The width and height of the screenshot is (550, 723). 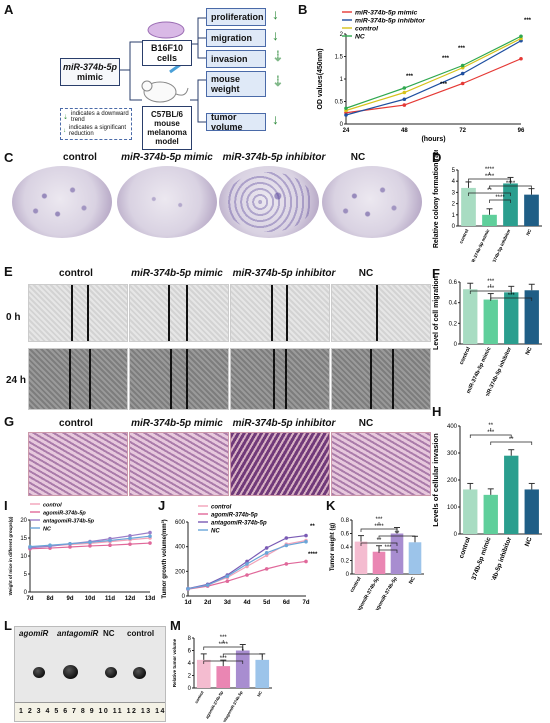 I want to click on y-tick-label: 100, so click(x=452, y=508).